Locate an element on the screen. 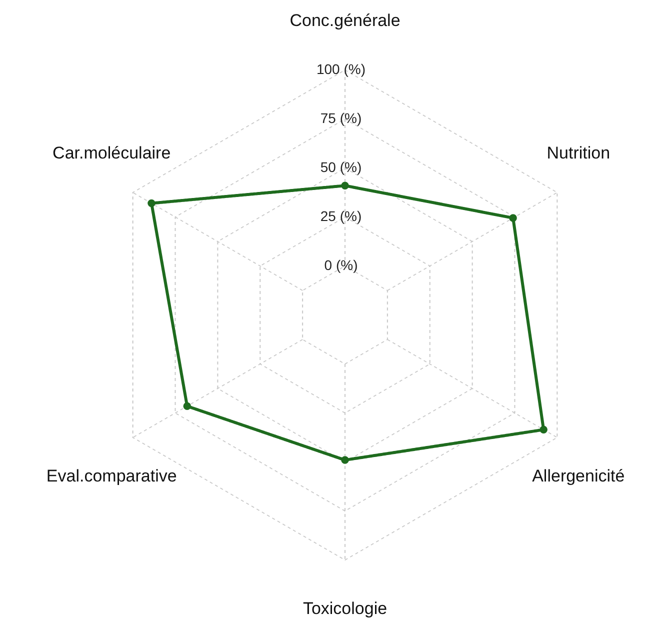 Image resolution: width=661 pixels, height=620 pixels. y-tick-label: 25 (%) is located at coordinates (341, 216).